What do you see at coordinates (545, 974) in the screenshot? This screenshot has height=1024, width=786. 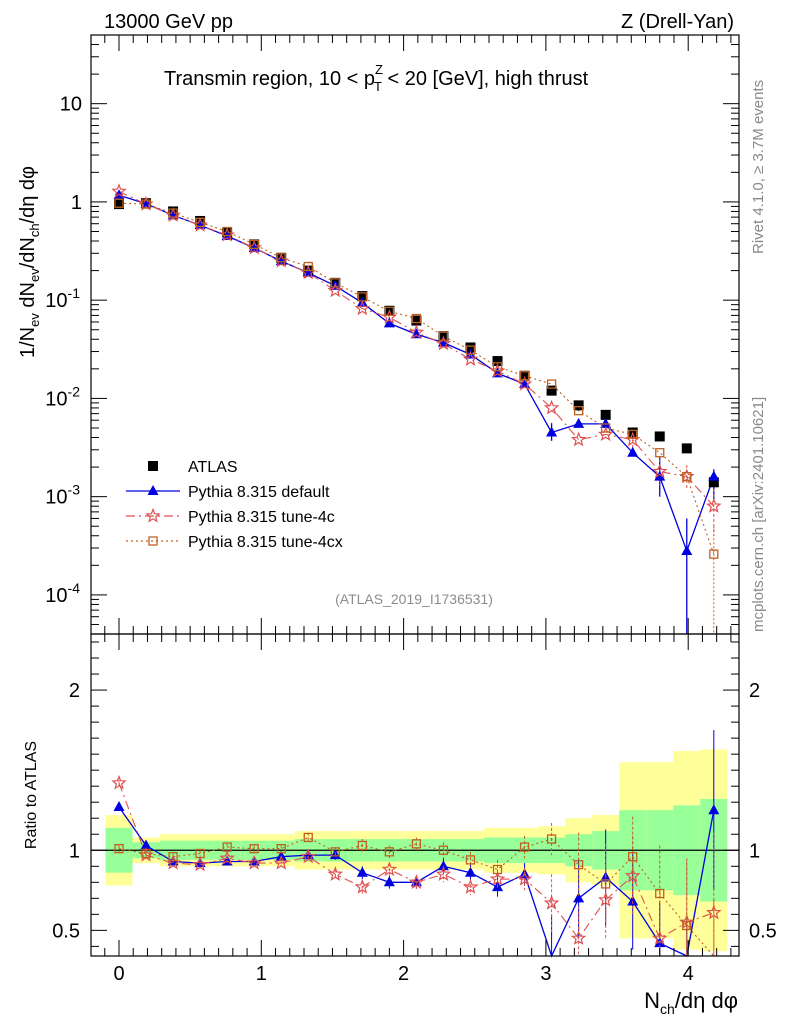 I see `x-tick-label: 3` at bounding box center [545, 974].